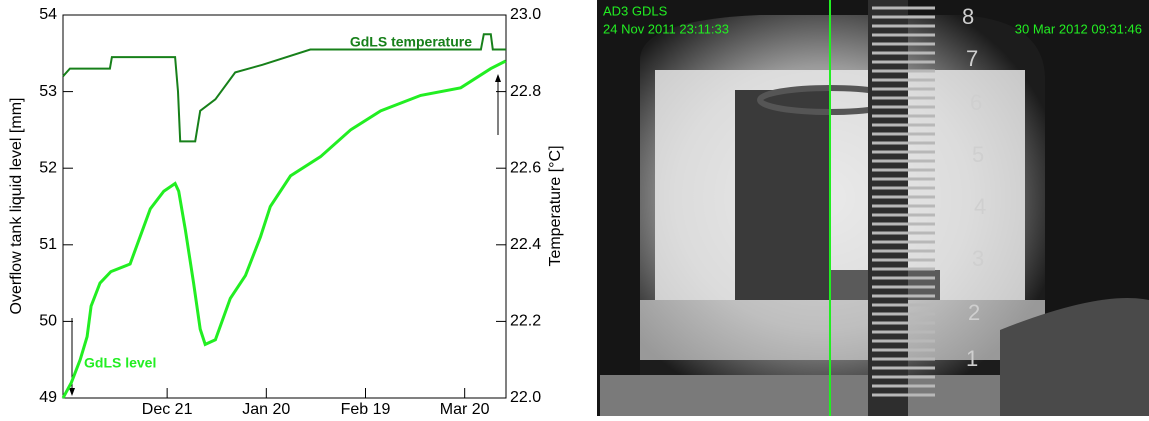  I want to click on photo-end-time: 30 Mar 2012 09:31:46, so click(1078, 28).